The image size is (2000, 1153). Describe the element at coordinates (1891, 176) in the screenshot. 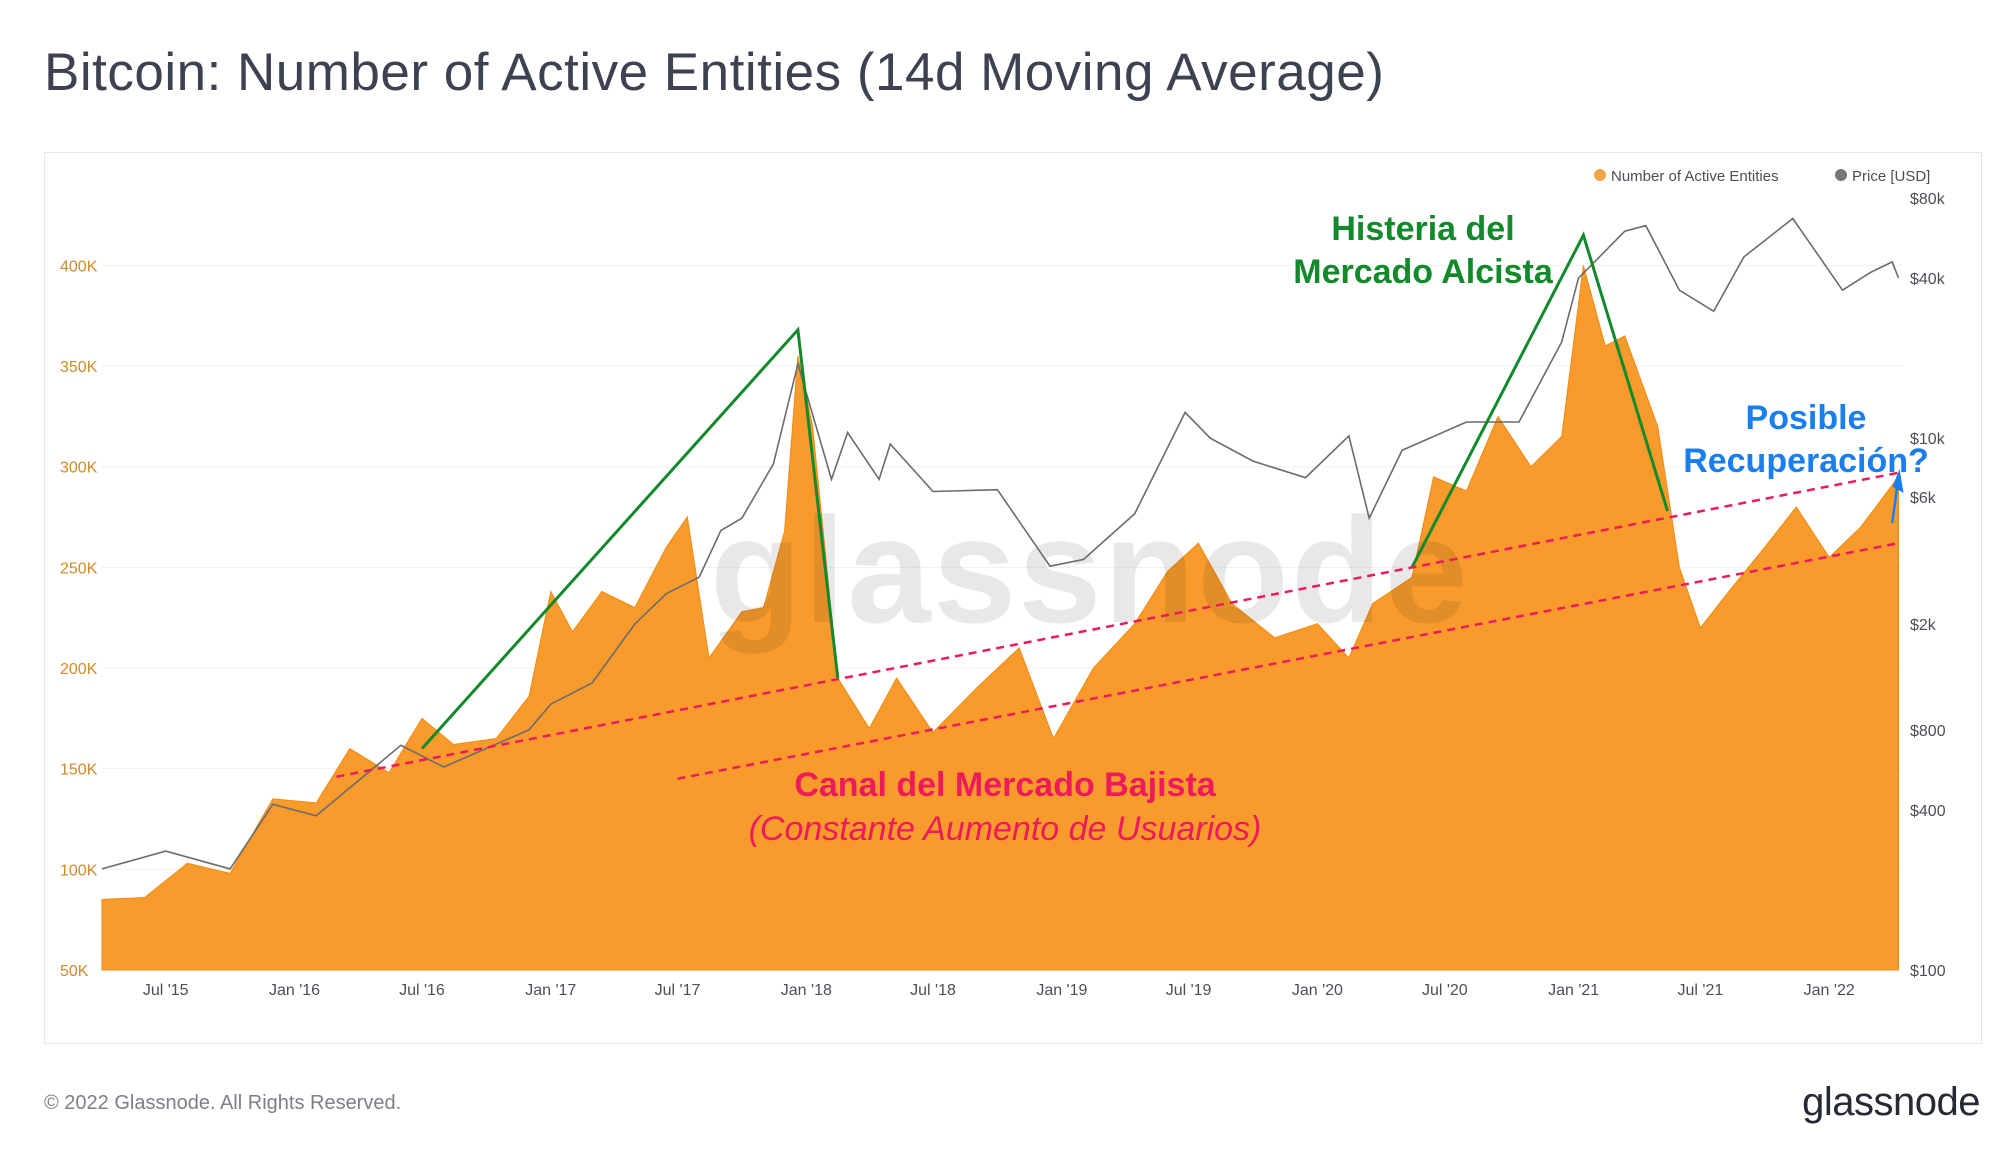

I see `legend-price-label: Price [USD]` at that location.